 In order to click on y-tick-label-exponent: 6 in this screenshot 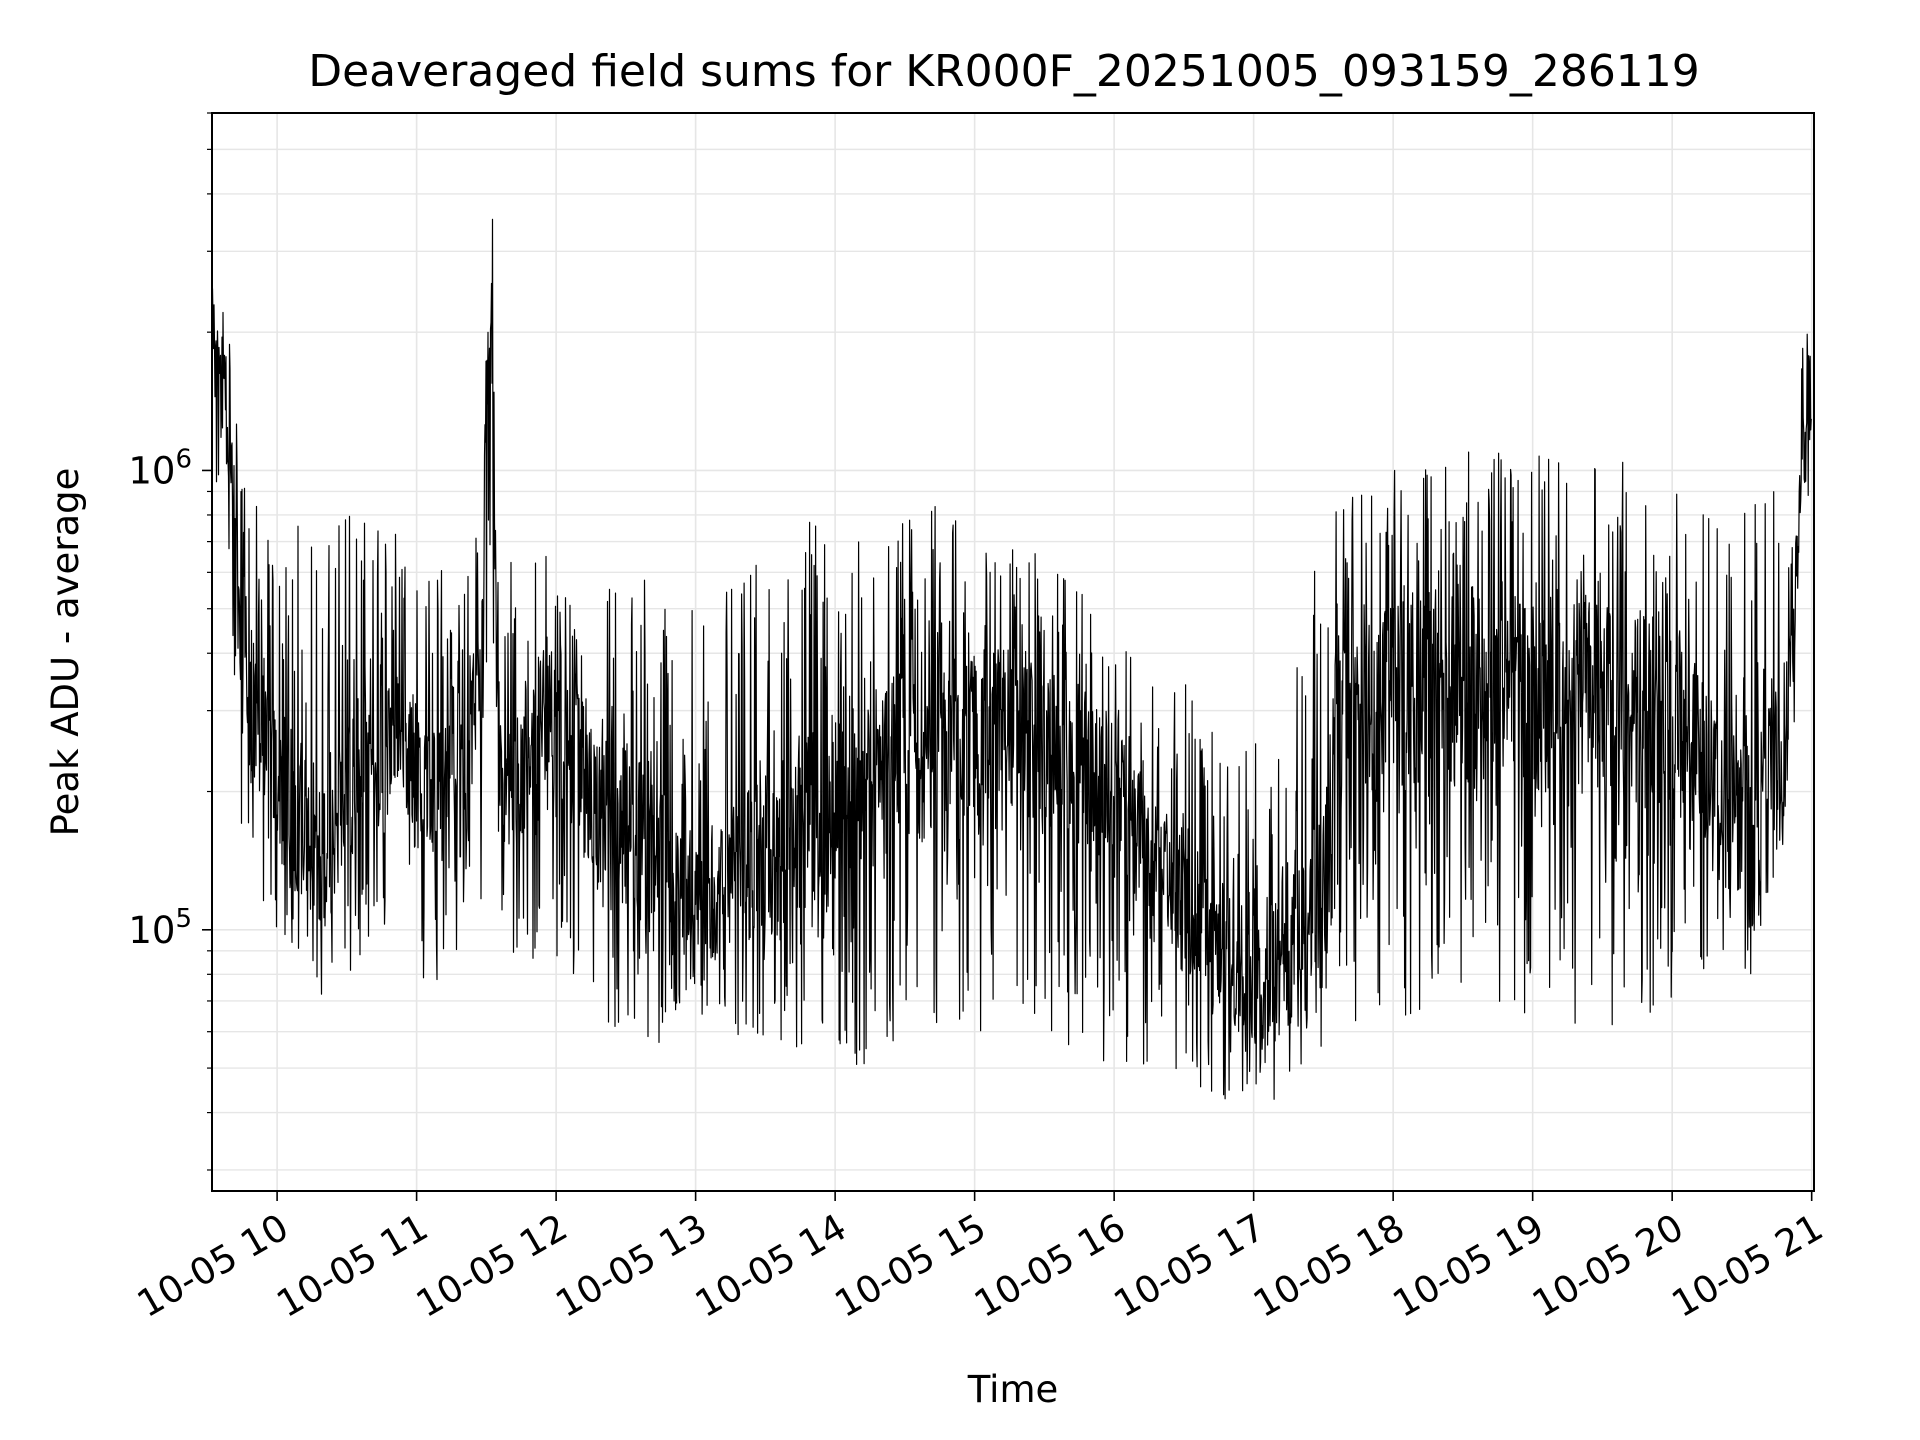, I will do `click(183, 459)`.